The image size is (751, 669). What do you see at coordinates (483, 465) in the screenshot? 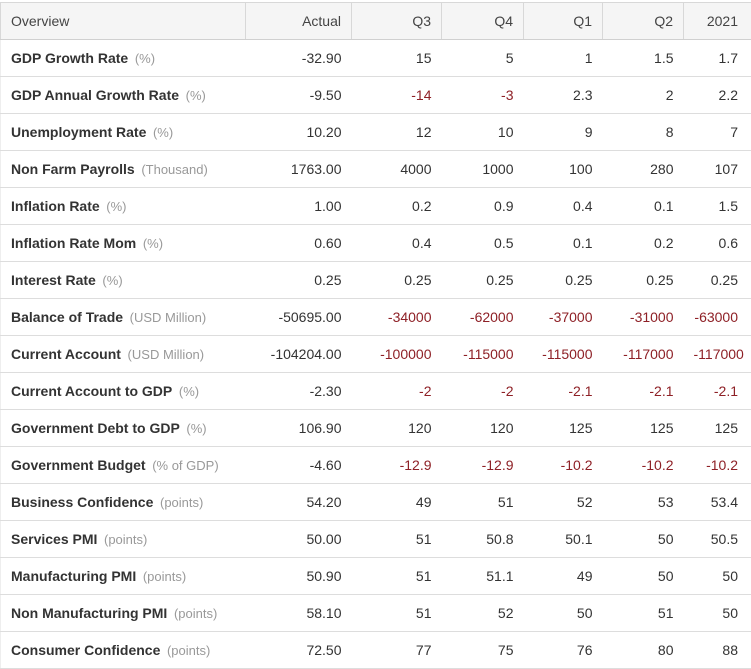
I see `value-cell-q4: -12.9` at bounding box center [483, 465].